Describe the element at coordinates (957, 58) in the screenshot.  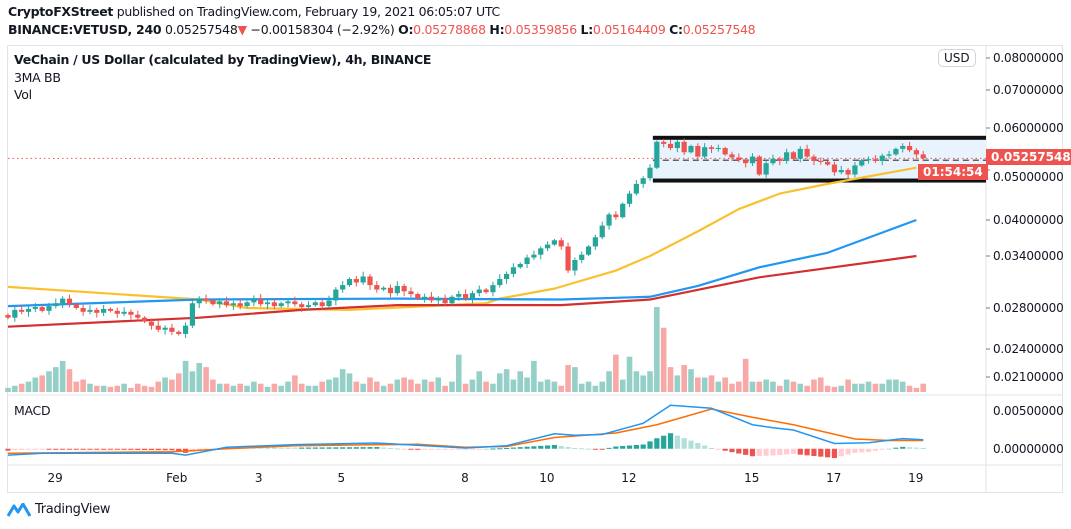
I see `currency-button: USD` at that location.